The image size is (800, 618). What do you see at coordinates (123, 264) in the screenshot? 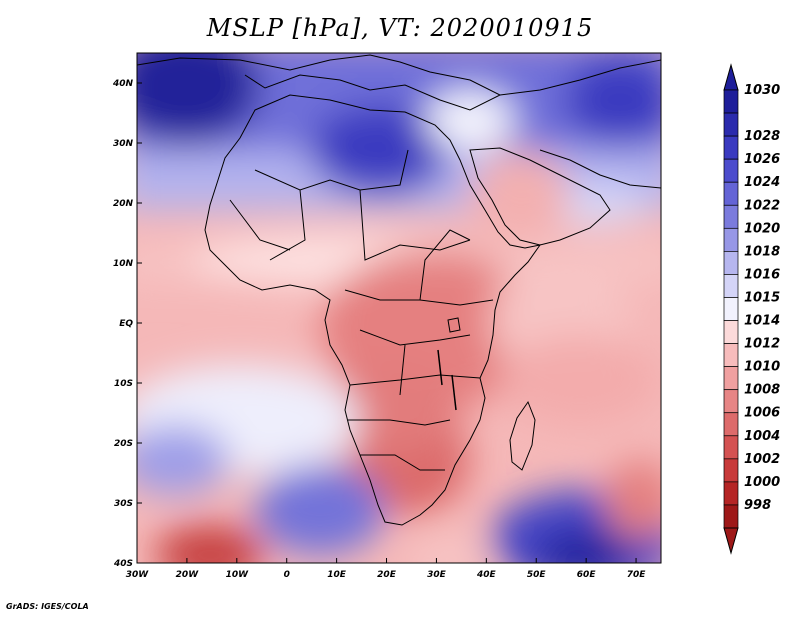
I see `y-tick-label: 10N` at bounding box center [123, 264].